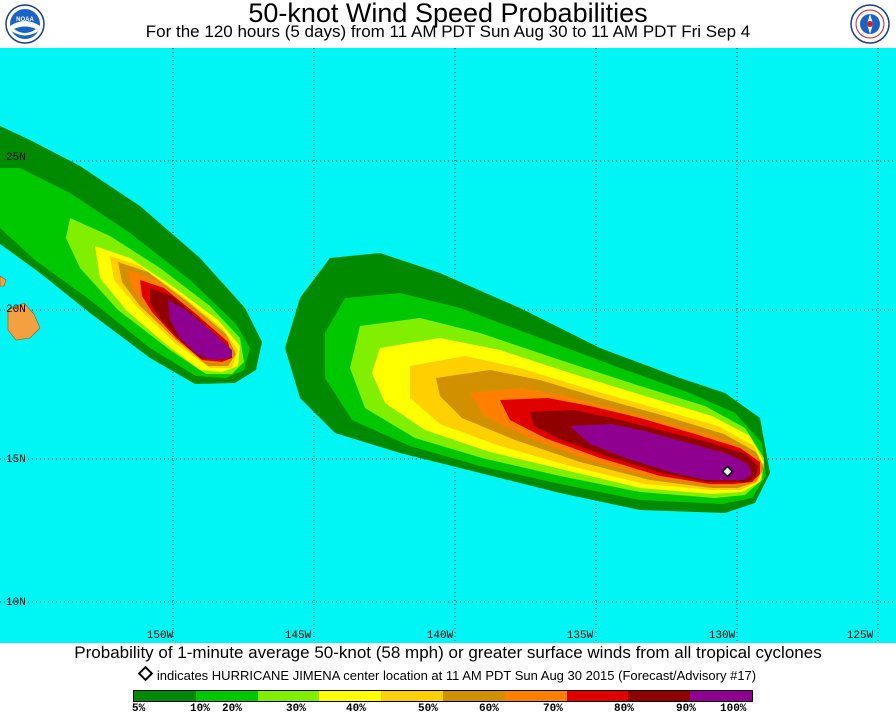 This screenshot has width=896, height=716. I want to click on island-big-island, so click(24, 321).